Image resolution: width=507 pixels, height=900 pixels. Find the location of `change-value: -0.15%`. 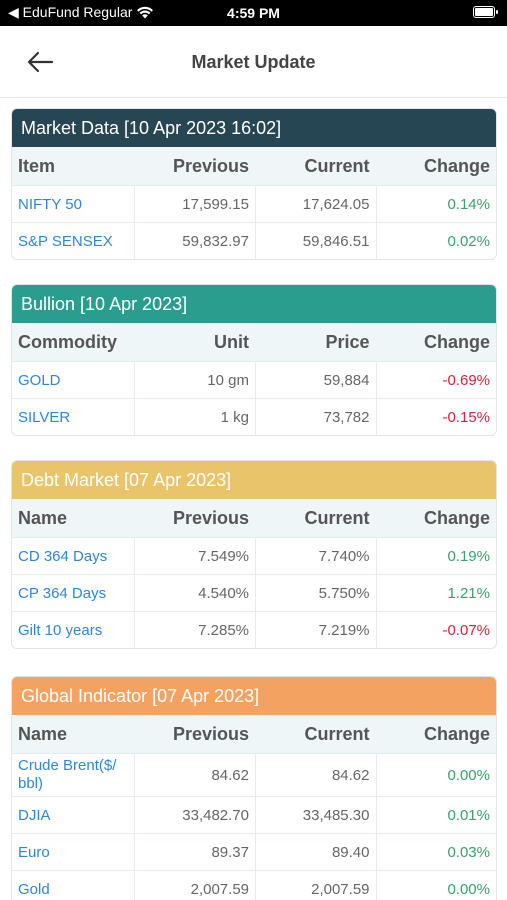

change-value: -0.15% is located at coordinates (436, 417).